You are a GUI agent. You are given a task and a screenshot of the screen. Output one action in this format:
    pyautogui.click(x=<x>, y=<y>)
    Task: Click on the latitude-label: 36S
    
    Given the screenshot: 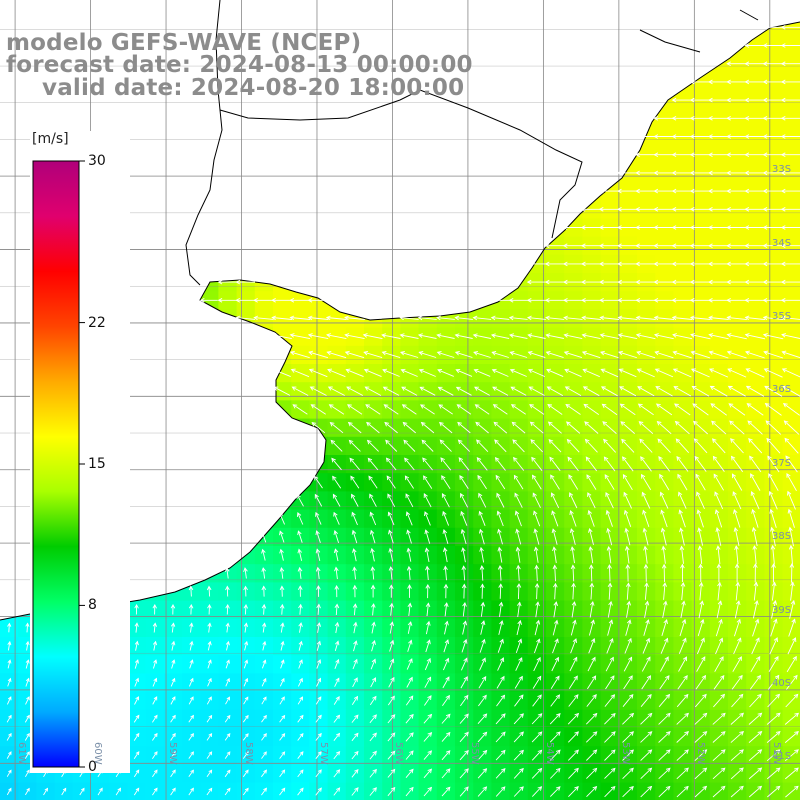 What is the action you would take?
    pyautogui.click(x=782, y=390)
    